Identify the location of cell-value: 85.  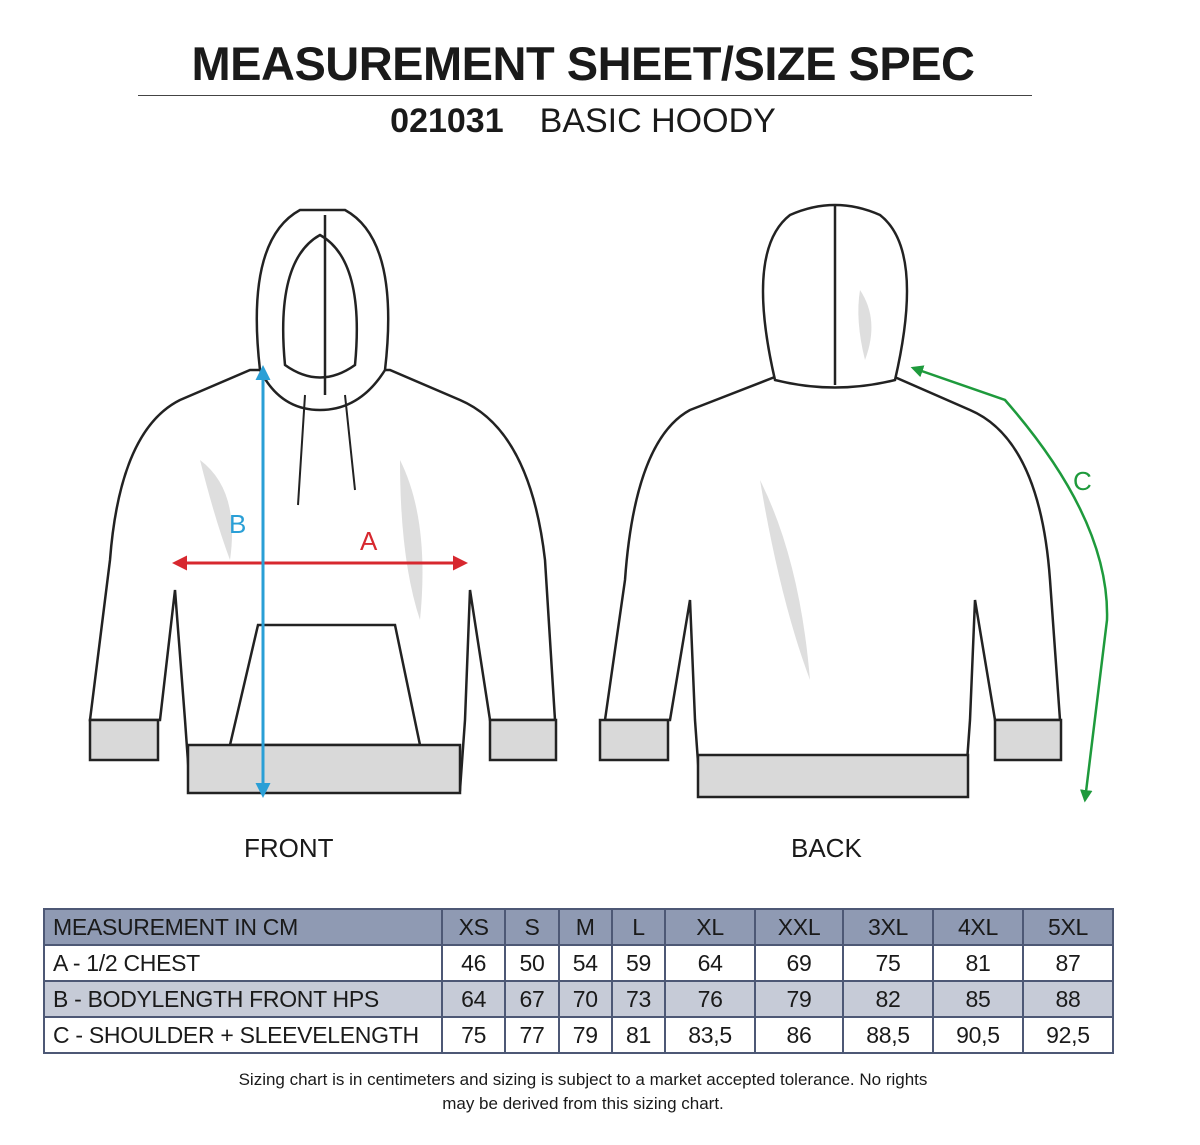
(977, 999).